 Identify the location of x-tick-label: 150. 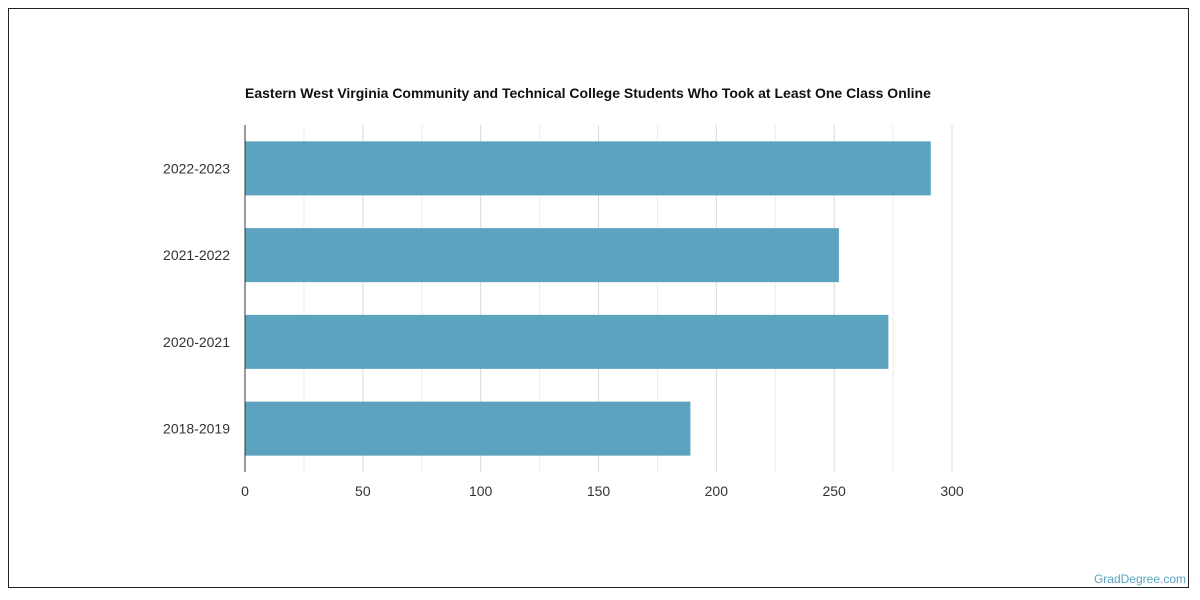
(599, 491).